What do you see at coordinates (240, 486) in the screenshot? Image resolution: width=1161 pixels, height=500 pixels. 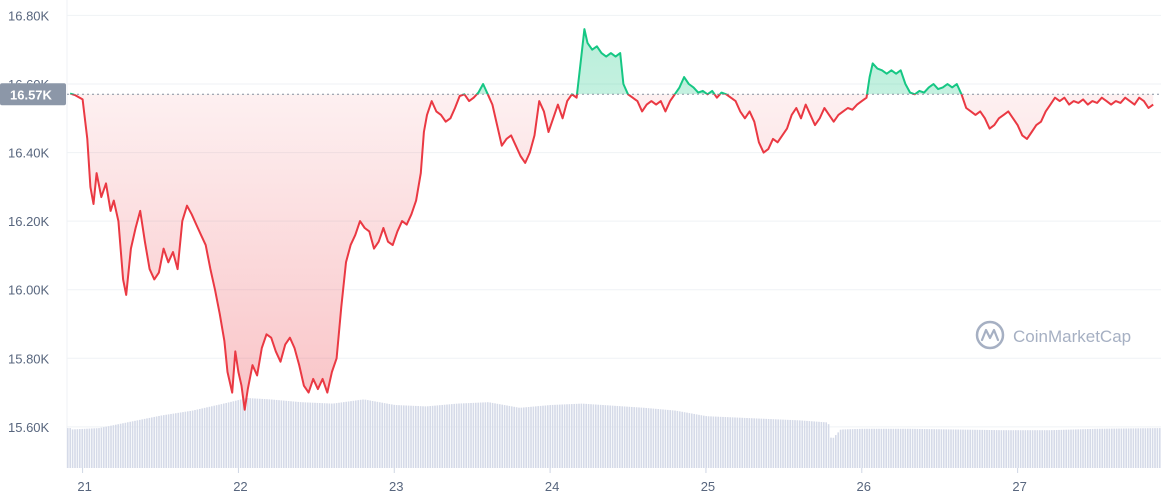 I see `x-tick-label: 22` at bounding box center [240, 486].